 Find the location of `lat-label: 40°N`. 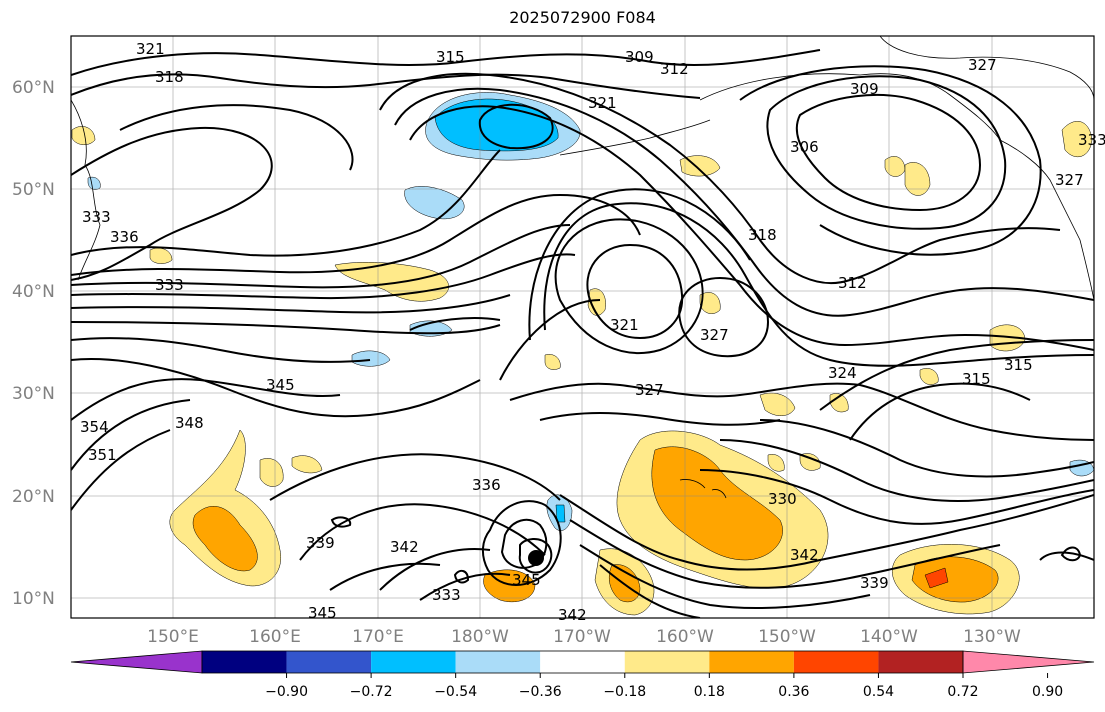

lat-label: 40°N is located at coordinates (33, 292).